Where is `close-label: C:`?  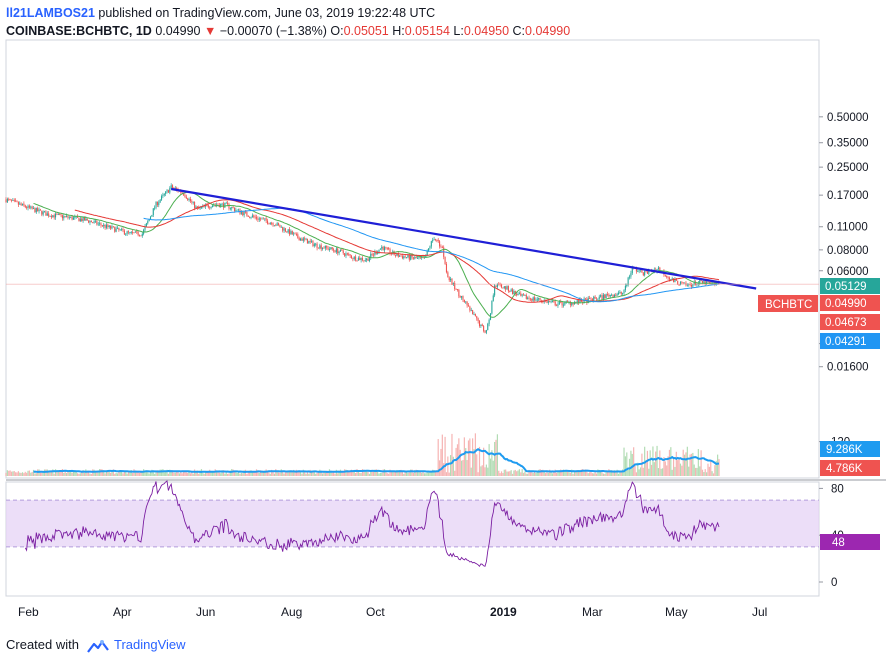 close-label: C: is located at coordinates (519, 31).